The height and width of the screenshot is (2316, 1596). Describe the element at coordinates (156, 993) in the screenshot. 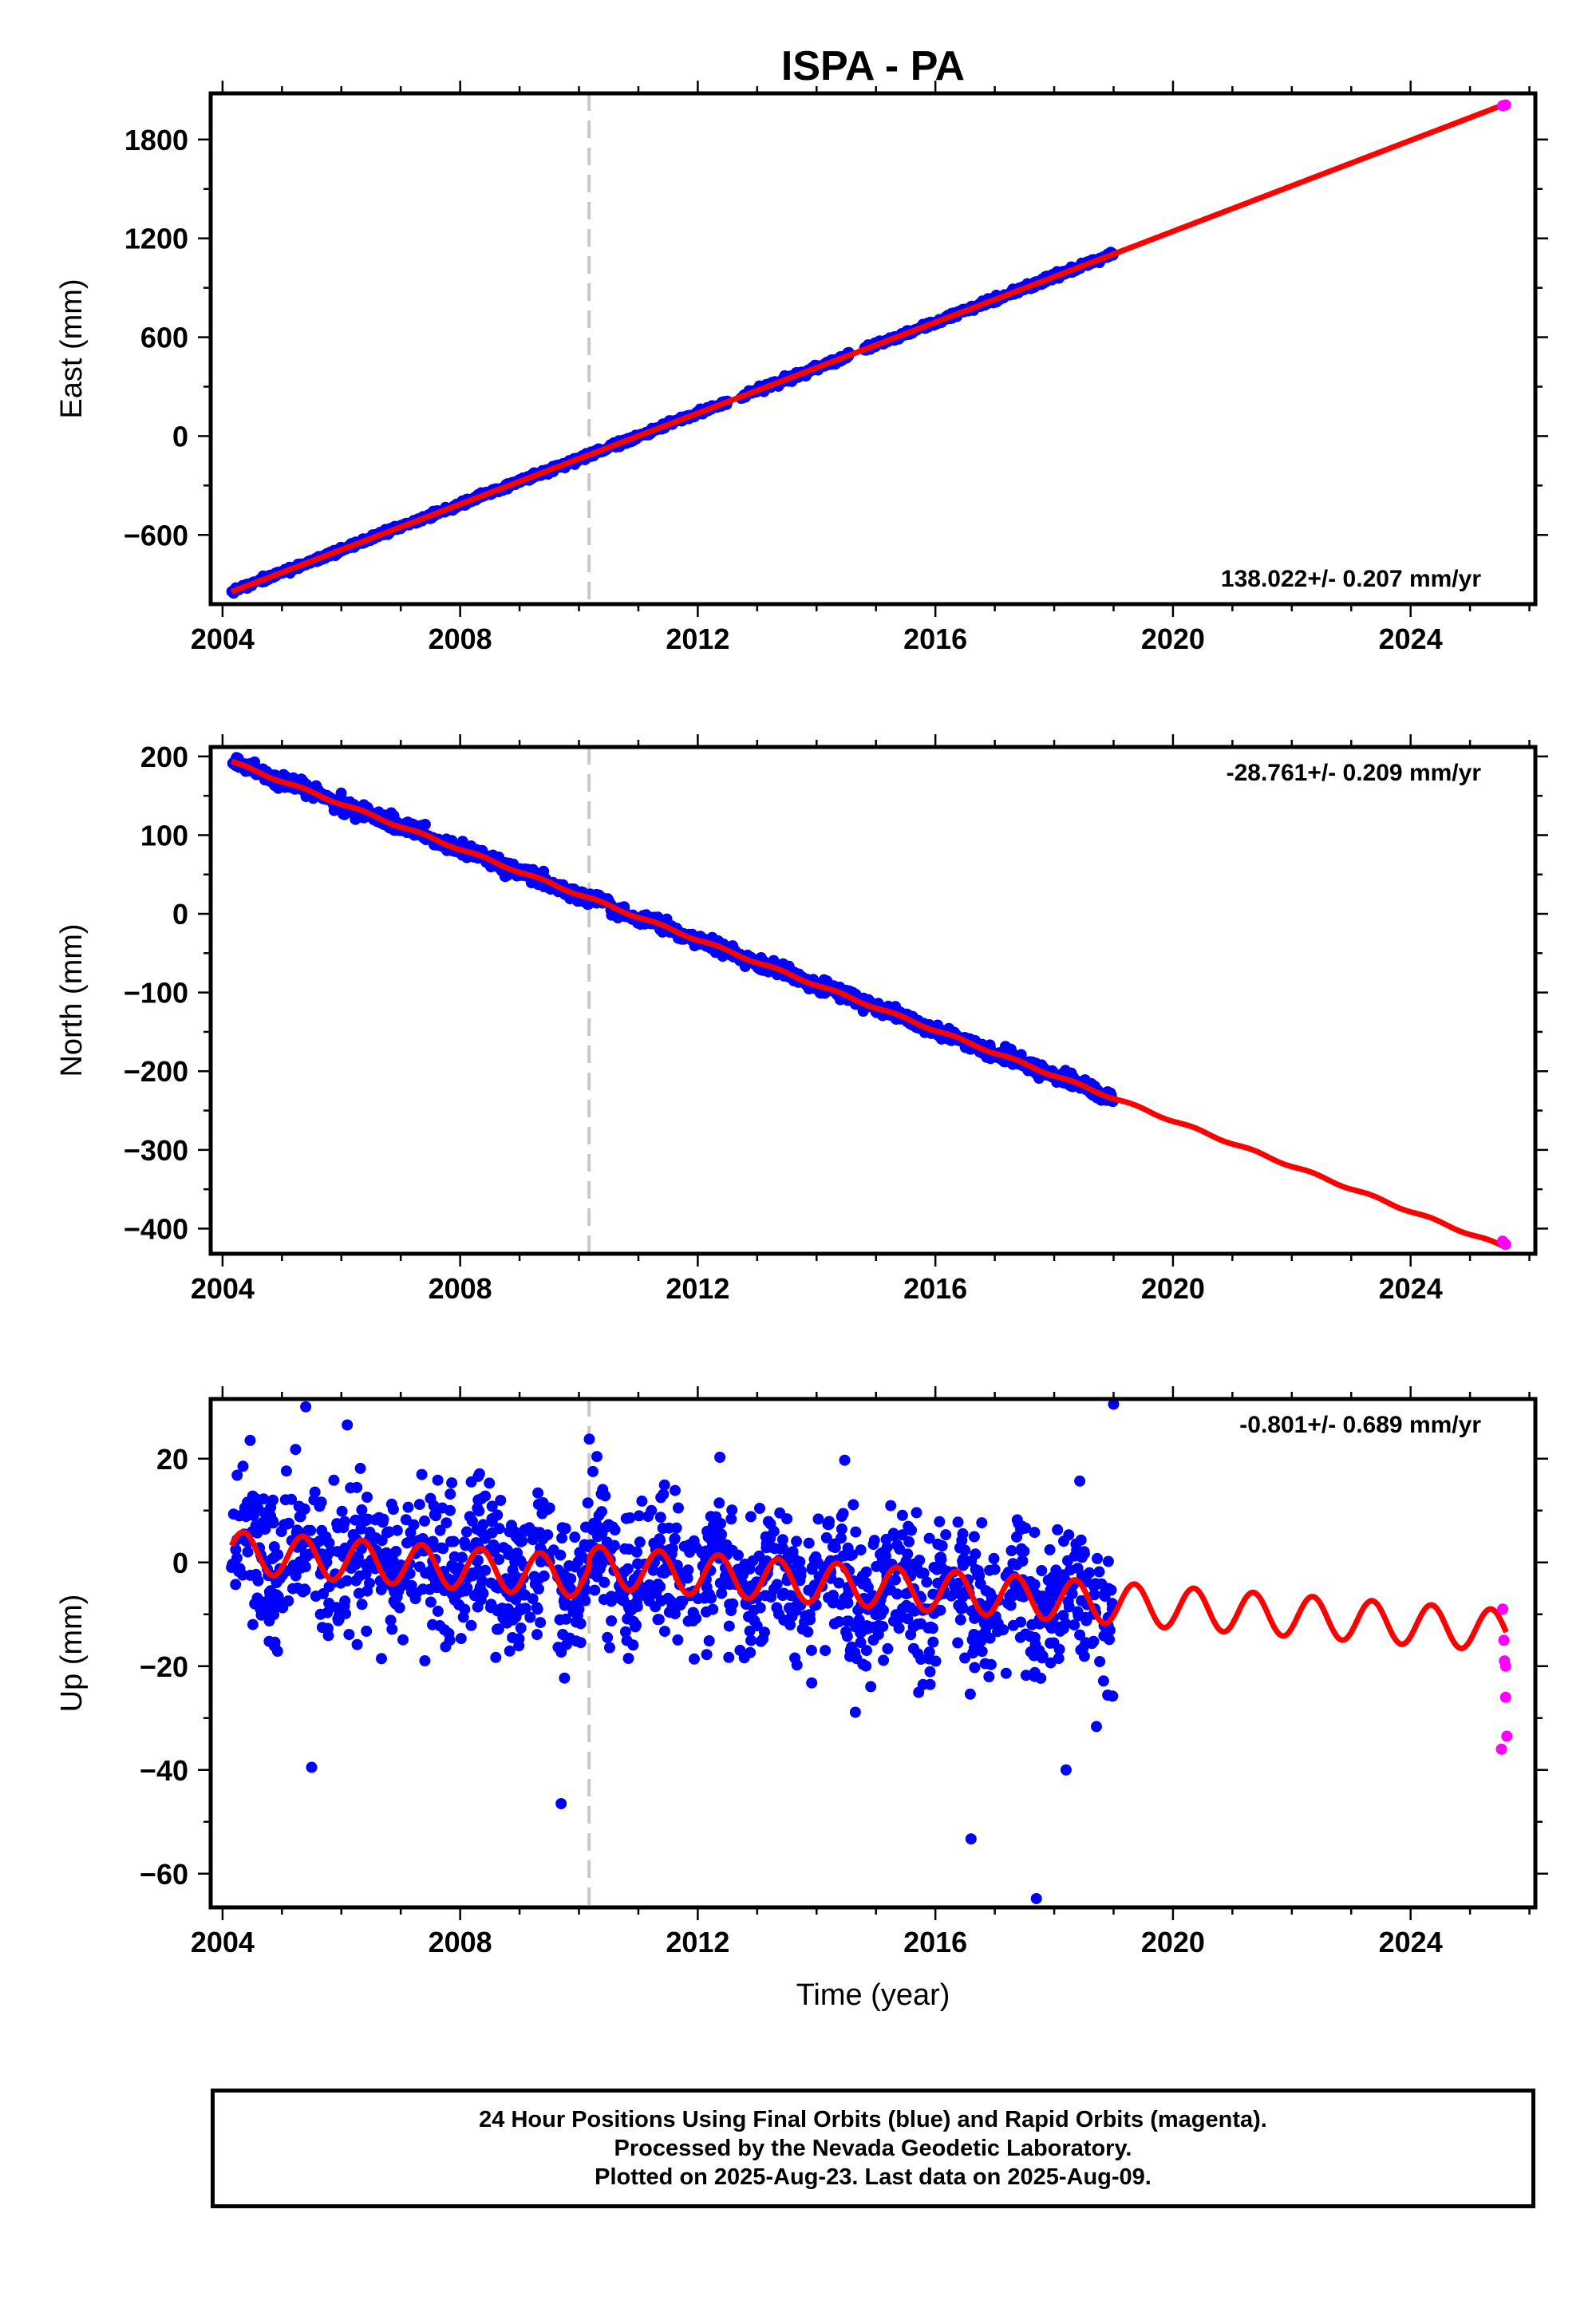

I see `y-tick-label: −100` at that location.